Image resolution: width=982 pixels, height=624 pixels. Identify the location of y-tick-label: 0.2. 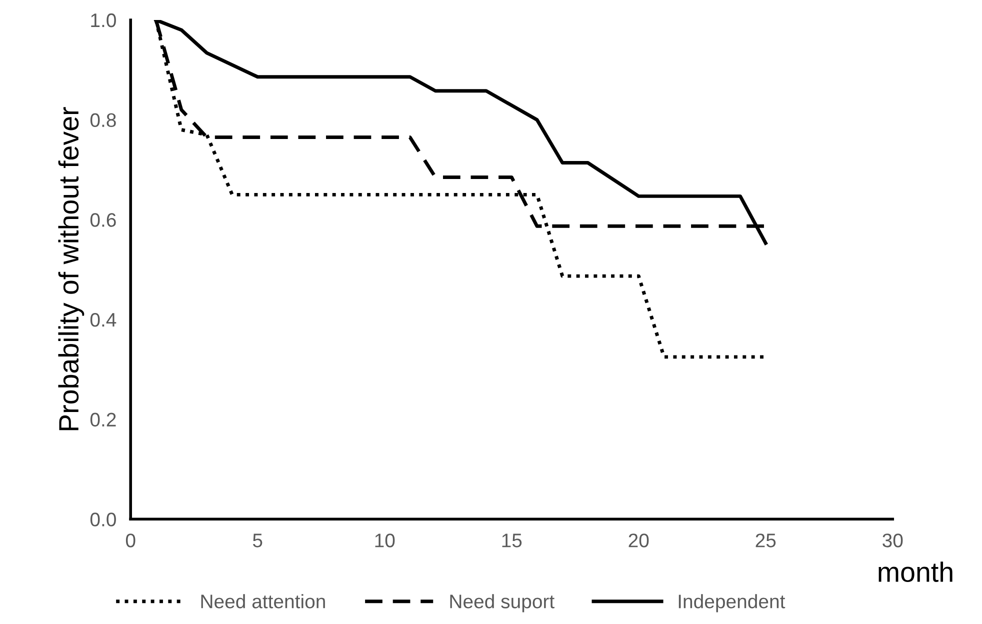
(103, 419).